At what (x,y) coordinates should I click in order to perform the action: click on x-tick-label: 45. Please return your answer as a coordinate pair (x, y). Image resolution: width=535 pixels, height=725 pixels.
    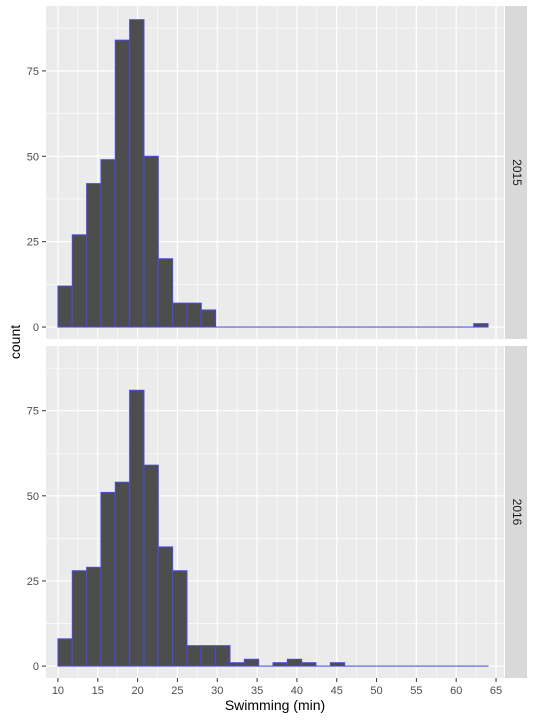
    Looking at the image, I should click on (337, 691).